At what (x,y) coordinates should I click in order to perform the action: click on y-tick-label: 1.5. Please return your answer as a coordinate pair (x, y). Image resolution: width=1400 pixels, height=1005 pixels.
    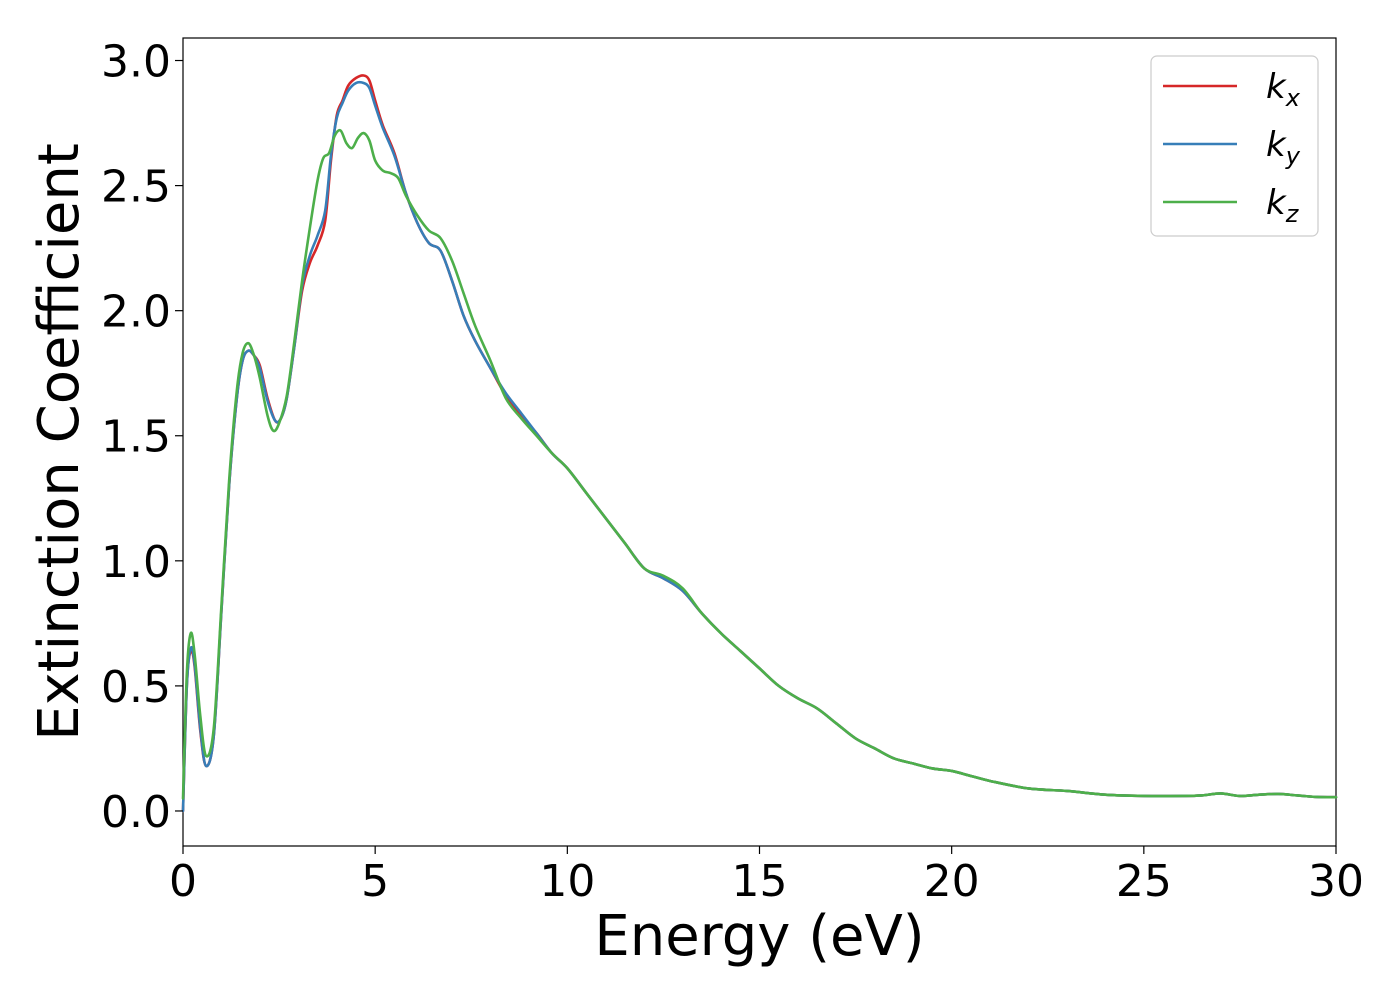
    Looking at the image, I should click on (136, 437).